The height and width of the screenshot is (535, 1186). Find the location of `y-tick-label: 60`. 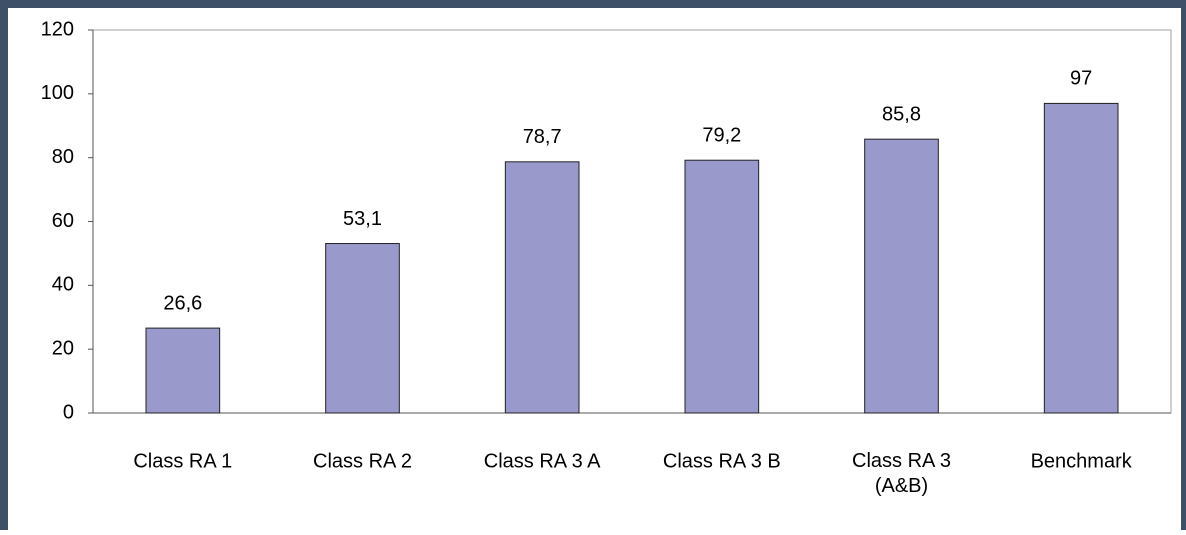

y-tick-label: 60 is located at coordinates (63, 221).